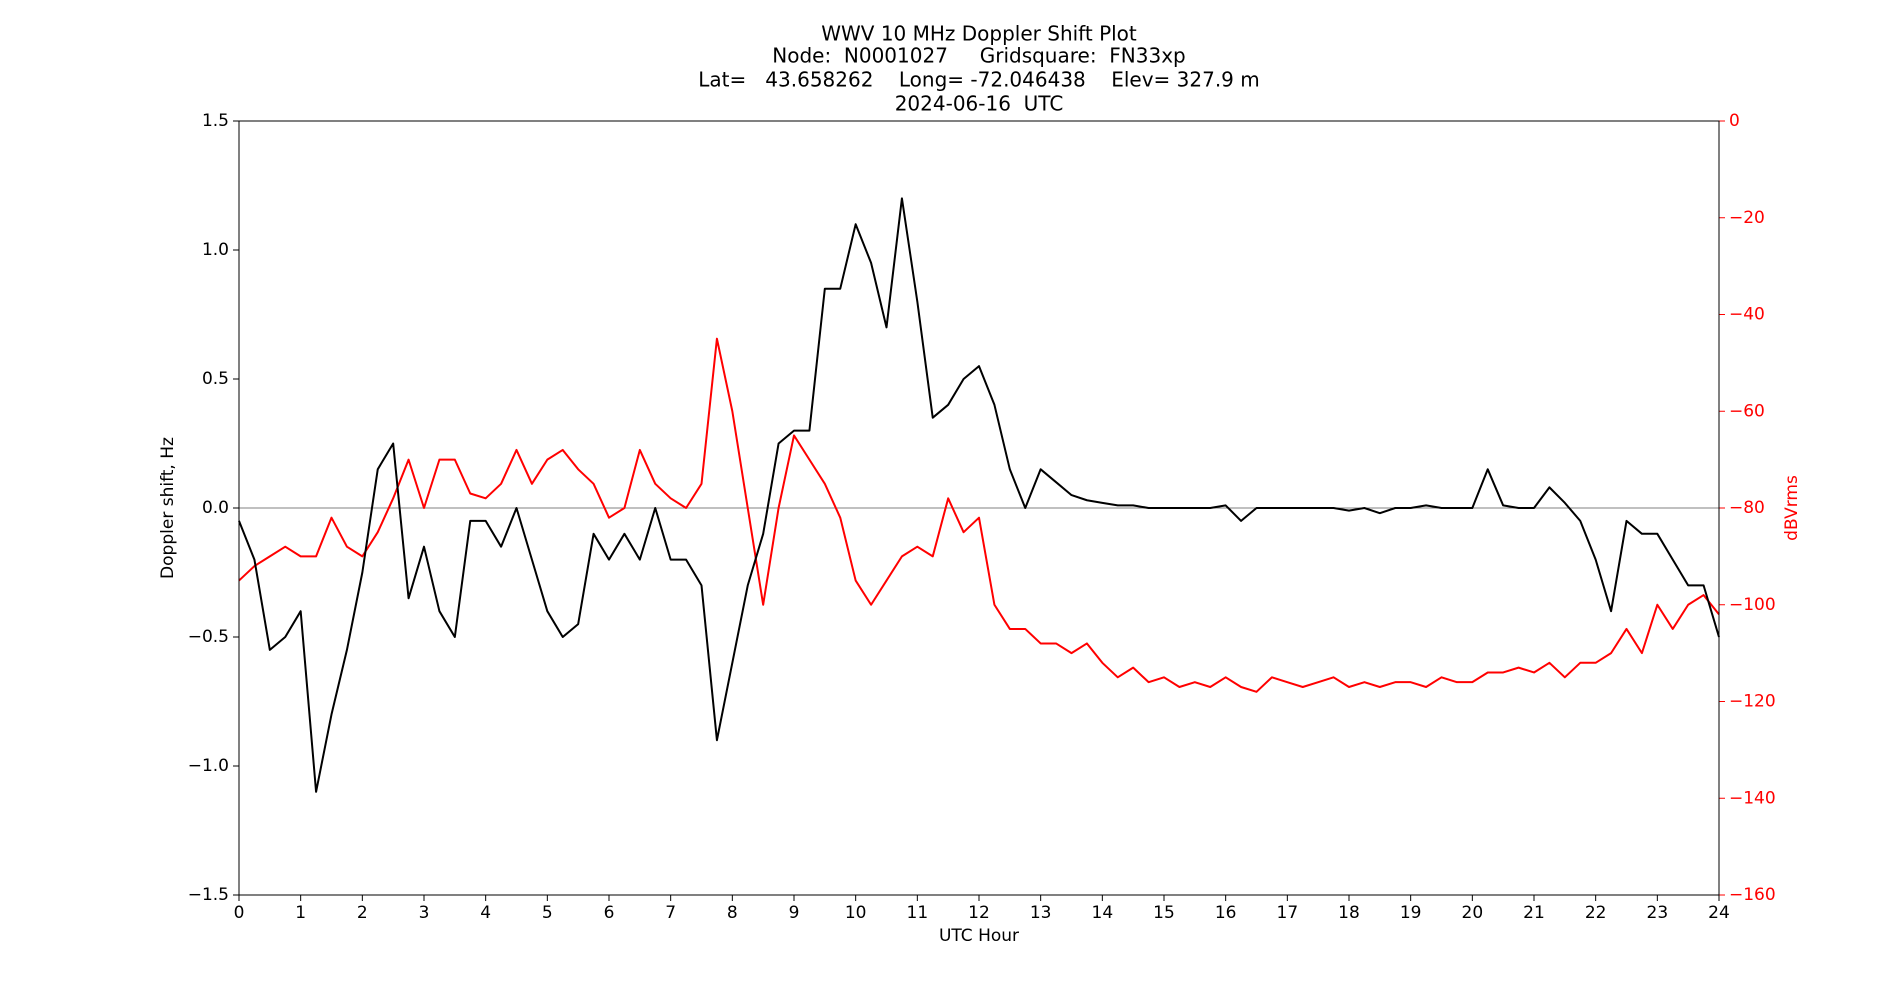 The image size is (1900, 1000). Describe the element at coordinates (300, 913) in the screenshot. I see `x-tick-label: 1` at that location.